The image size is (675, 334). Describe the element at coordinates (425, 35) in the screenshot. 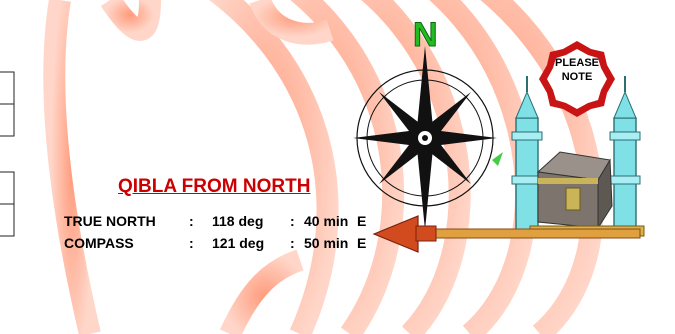

I see `north-label: N` at that location.